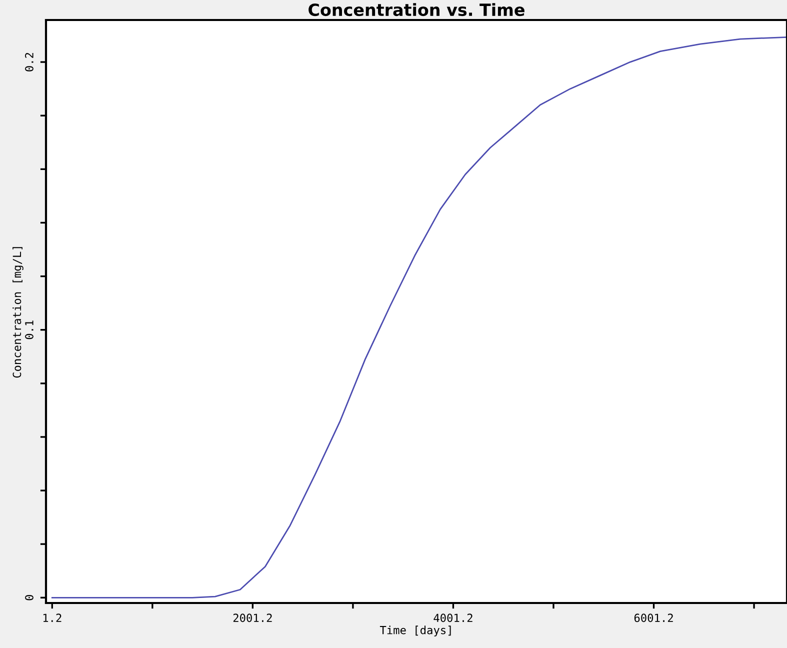  I want to click on chart-title: Concentration vs. Time, so click(416, 9).